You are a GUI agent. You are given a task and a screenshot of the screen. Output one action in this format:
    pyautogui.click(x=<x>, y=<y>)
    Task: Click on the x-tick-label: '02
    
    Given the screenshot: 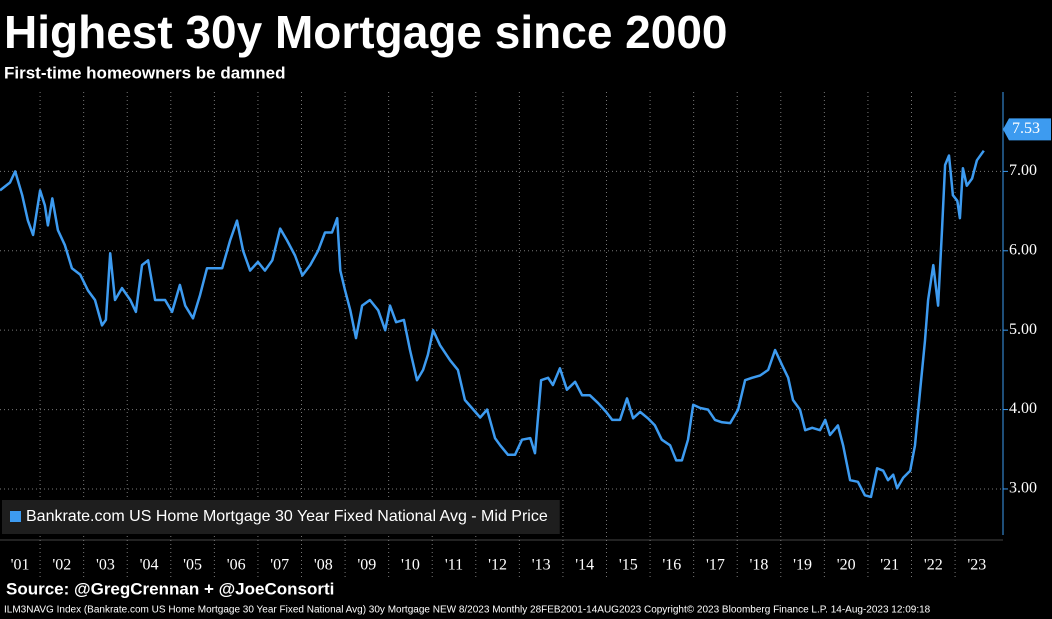 What is the action you would take?
    pyautogui.click(x=61, y=565)
    